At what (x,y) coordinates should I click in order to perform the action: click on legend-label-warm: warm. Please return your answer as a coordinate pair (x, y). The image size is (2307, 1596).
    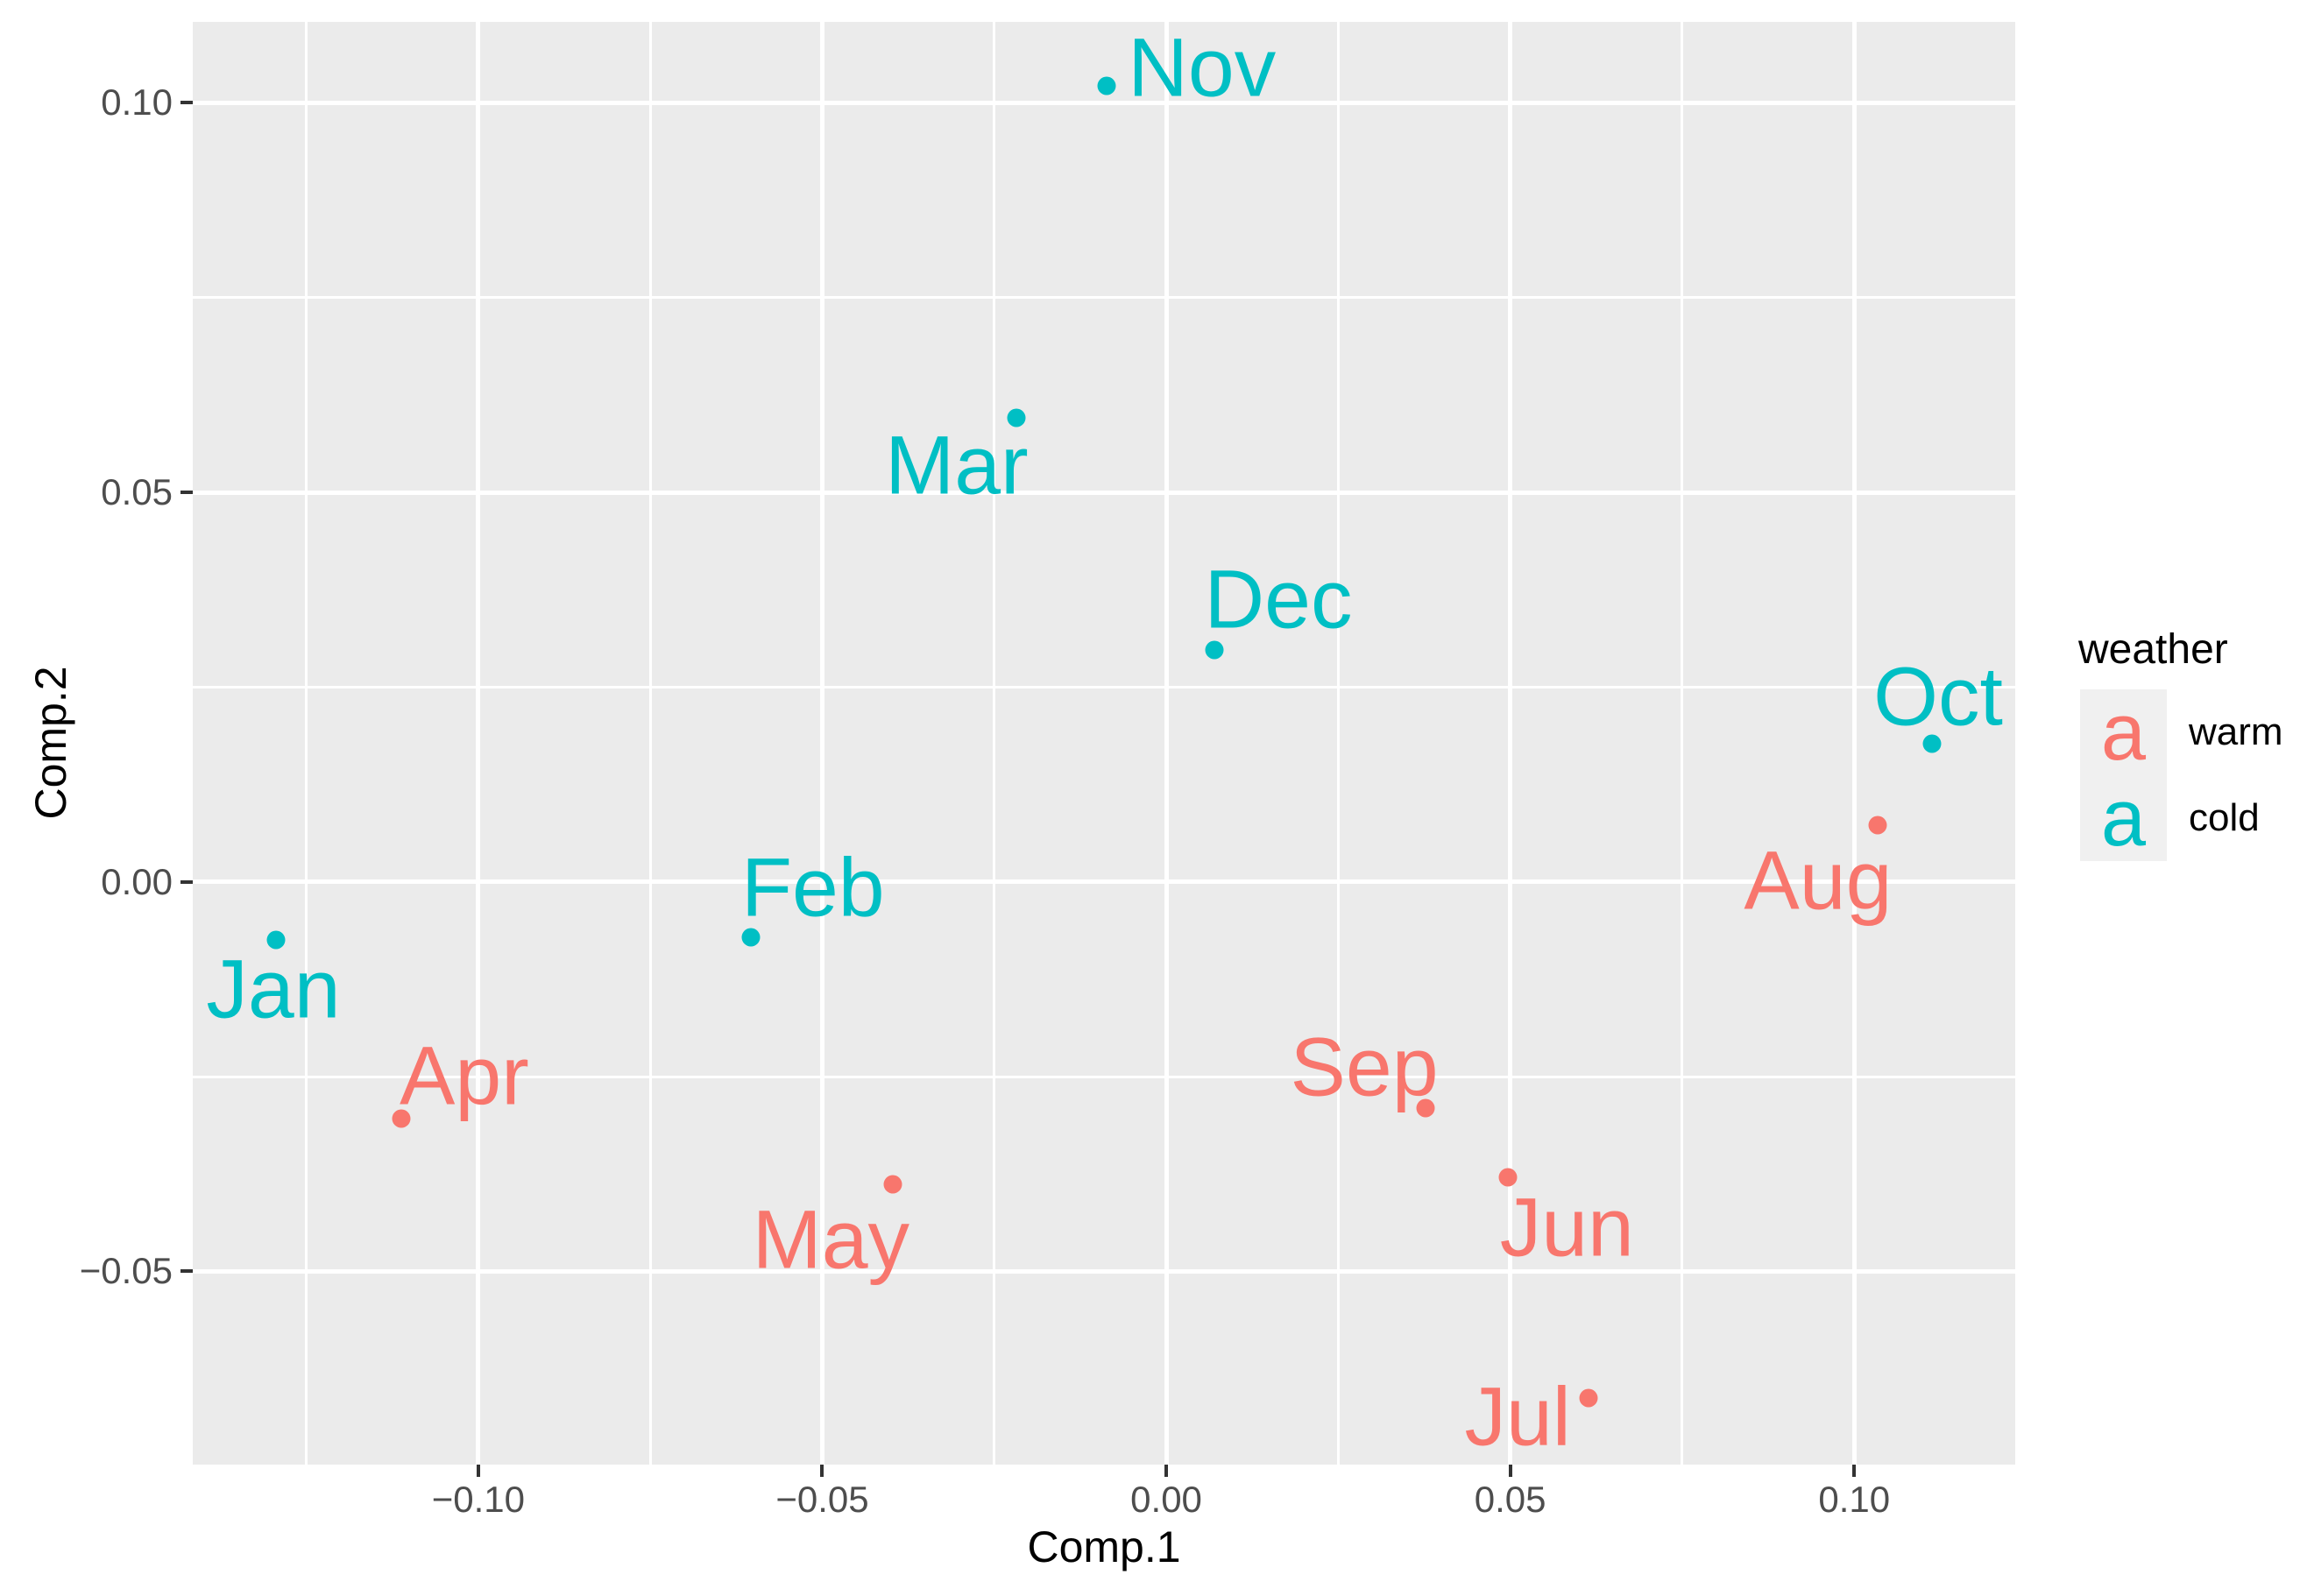
    Looking at the image, I should click on (2236, 731).